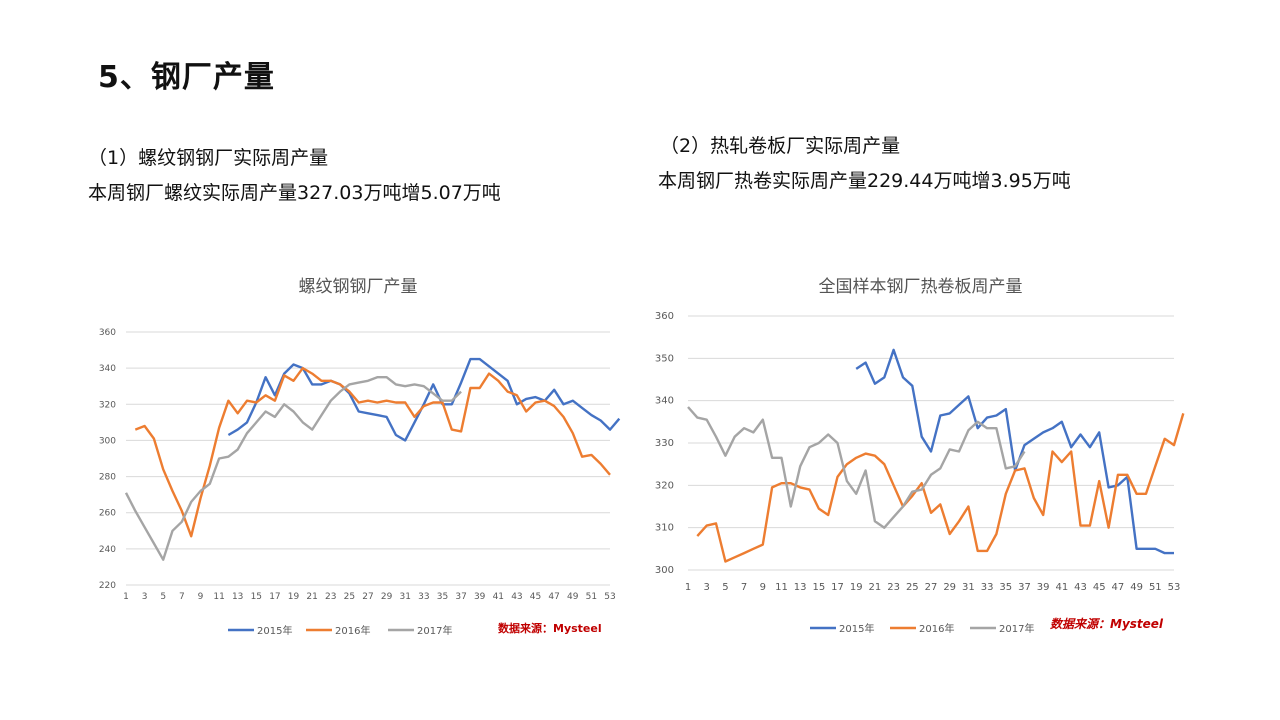  I want to click on chart-title: 全国样本钢厂热卷板周产量, so click(921, 287).